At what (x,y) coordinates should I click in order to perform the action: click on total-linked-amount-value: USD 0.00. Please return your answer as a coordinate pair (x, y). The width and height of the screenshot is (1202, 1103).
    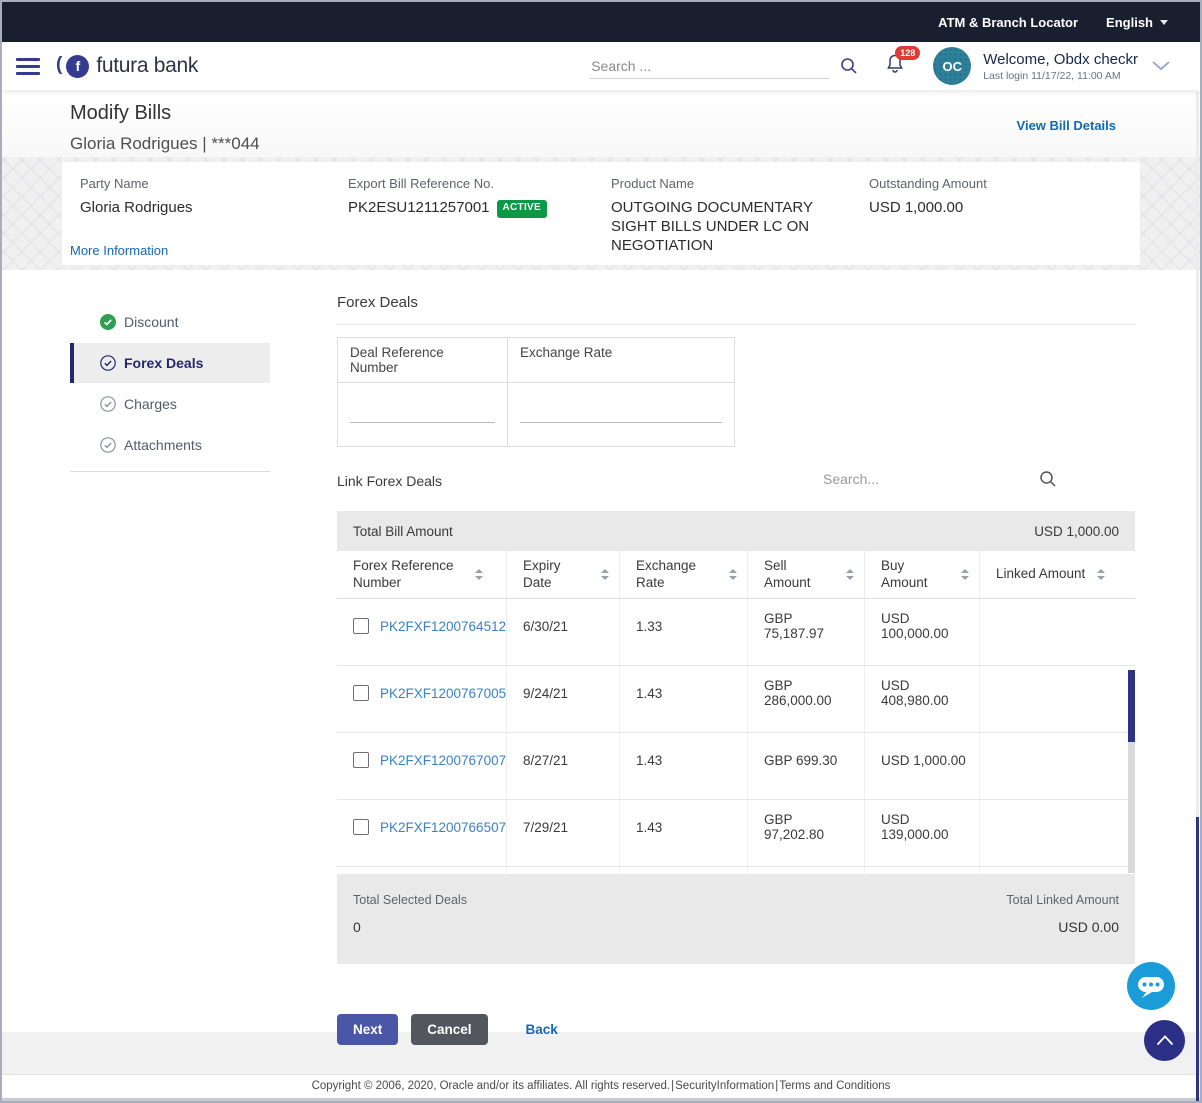
    Looking at the image, I should click on (1088, 927).